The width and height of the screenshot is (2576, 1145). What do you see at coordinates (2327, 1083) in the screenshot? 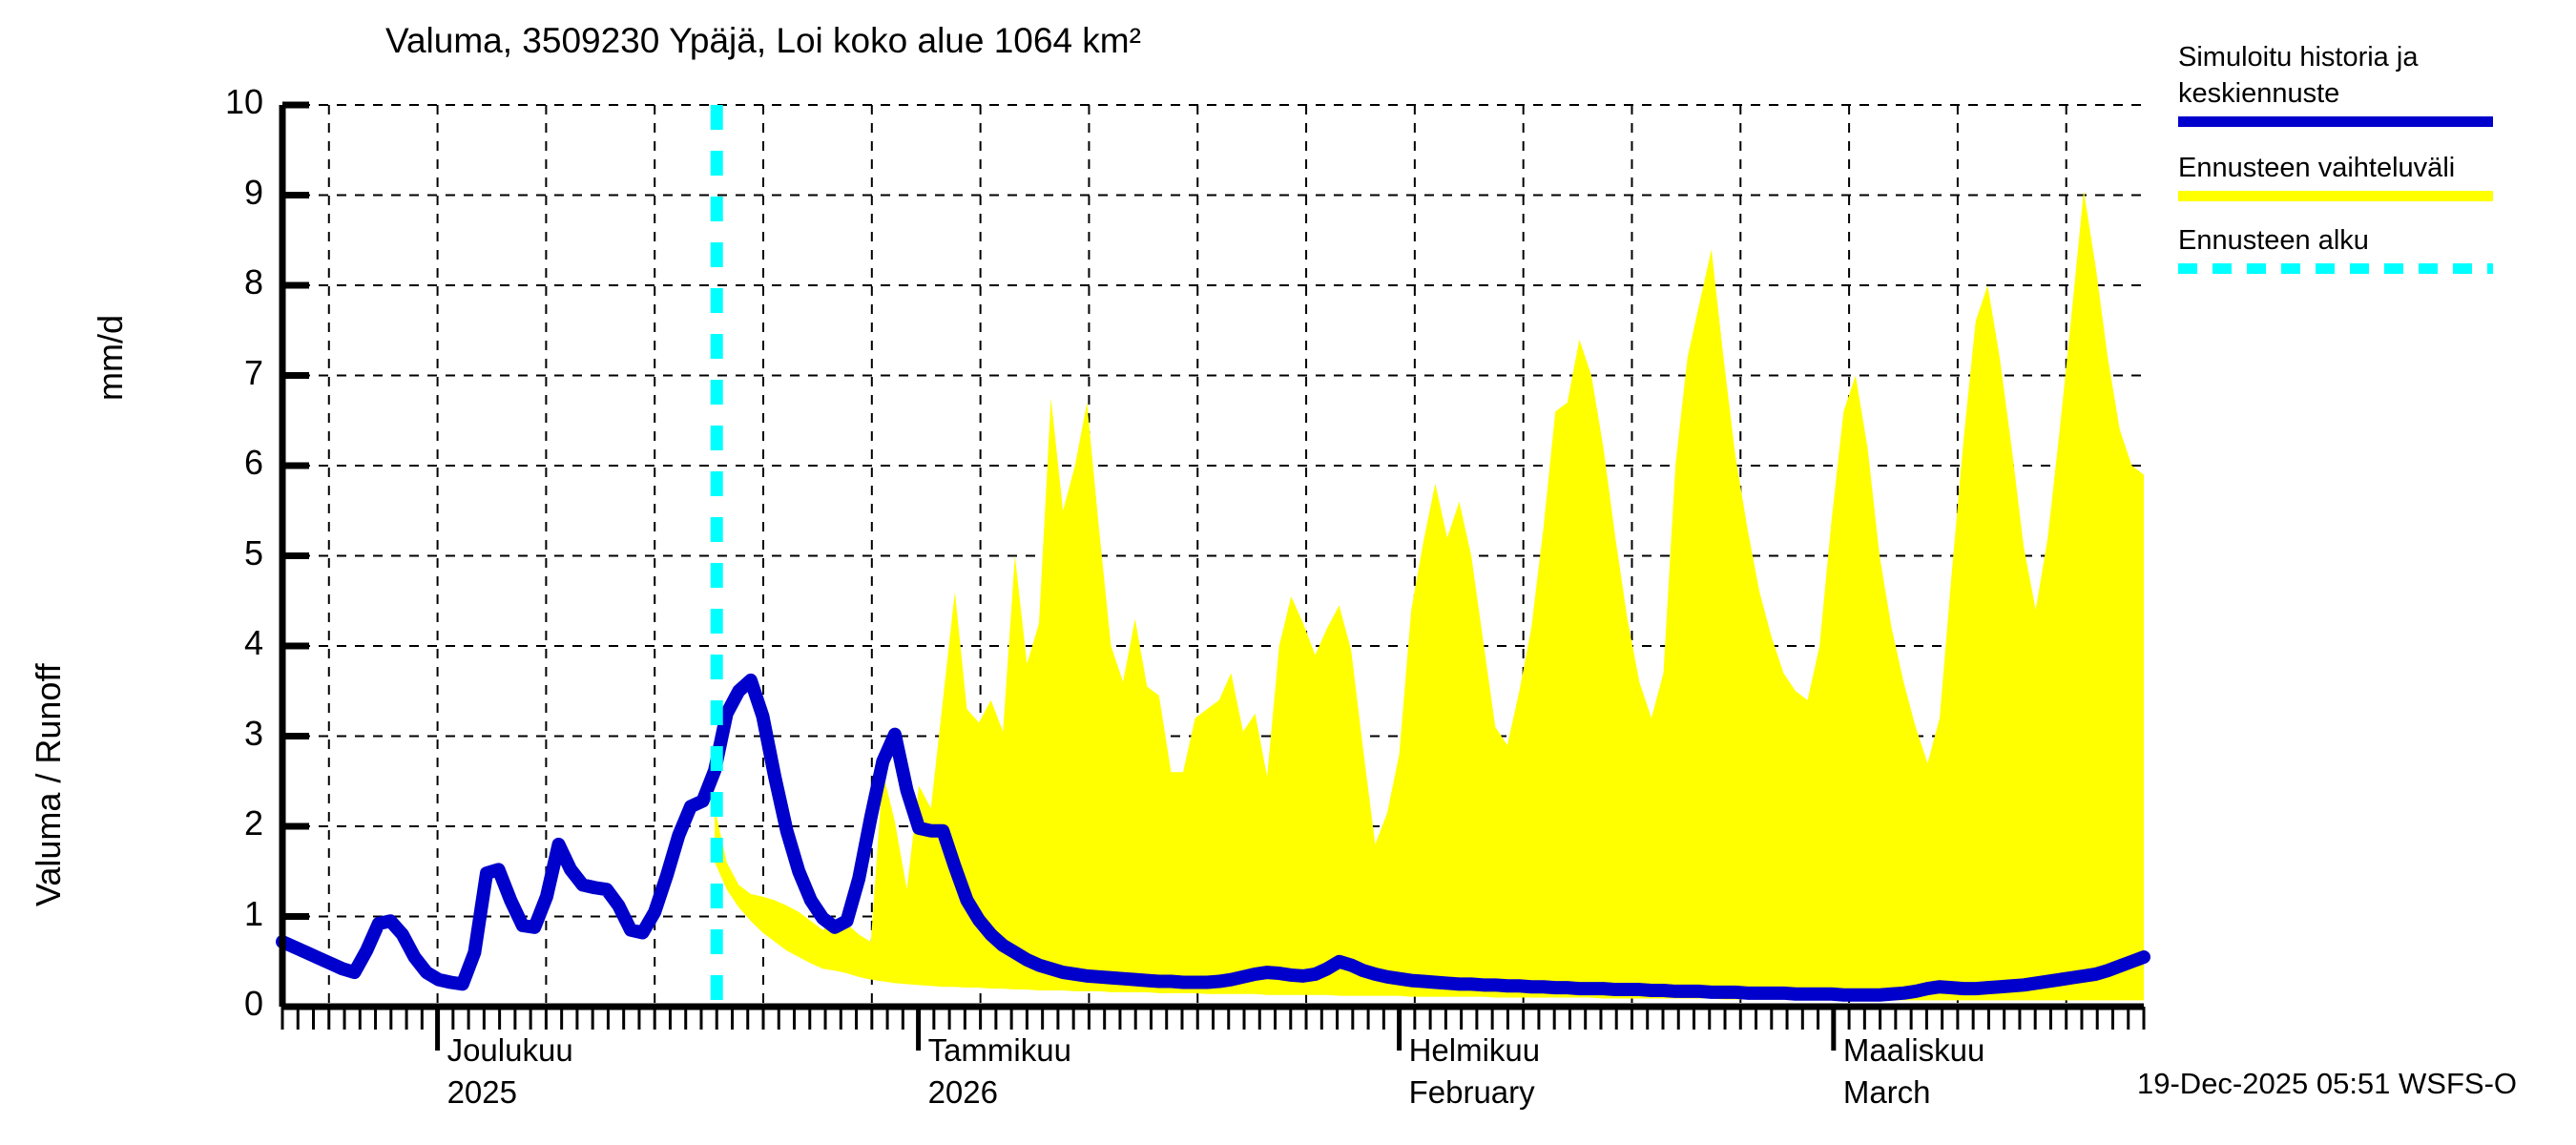
I see `timestamp-label: 19-Dec-2025 05:51 WSFS-O` at bounding box center [2327, 1083].